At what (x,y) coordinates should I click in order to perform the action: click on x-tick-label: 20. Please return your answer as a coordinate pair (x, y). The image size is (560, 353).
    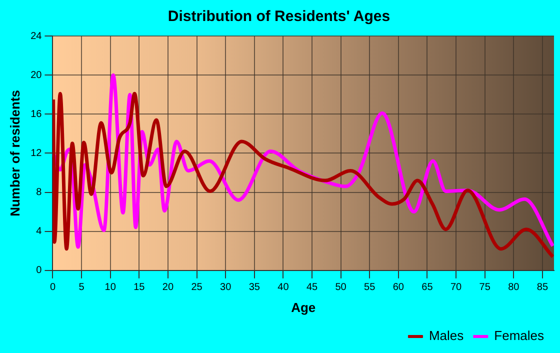
    Looking at the image, I should click on (168, 288).